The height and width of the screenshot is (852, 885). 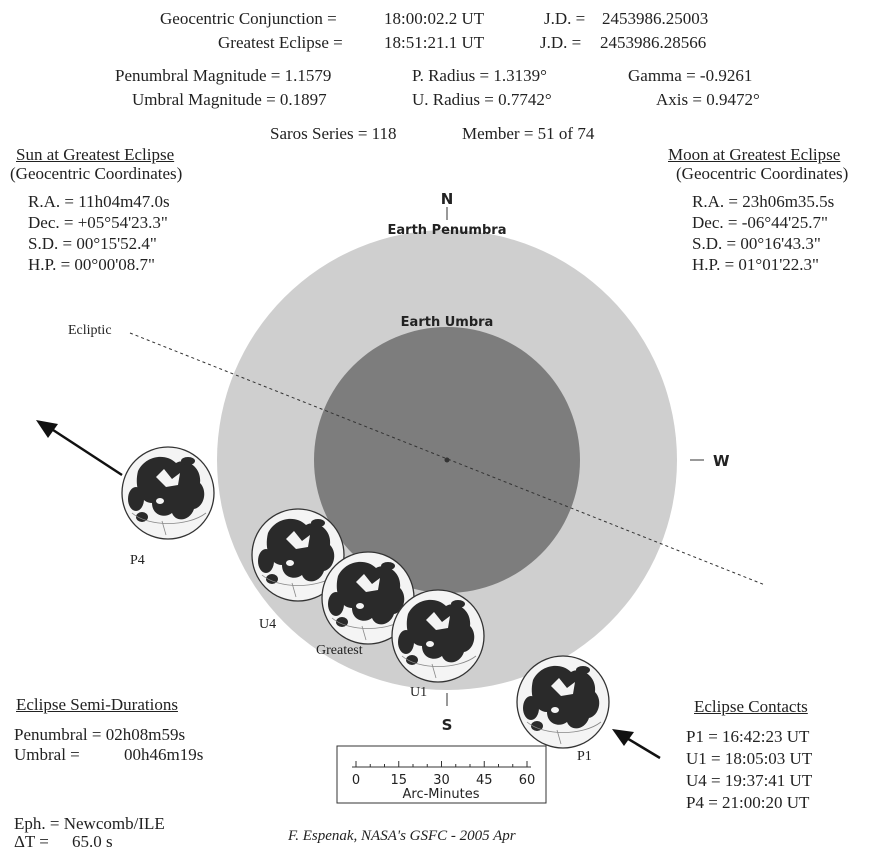 What do you see at coordinates (229, 99) in the screenshot?
I see `umbral-magnitude: Umbral Magnitude = 0.1897` at bounding box center [229, 99].